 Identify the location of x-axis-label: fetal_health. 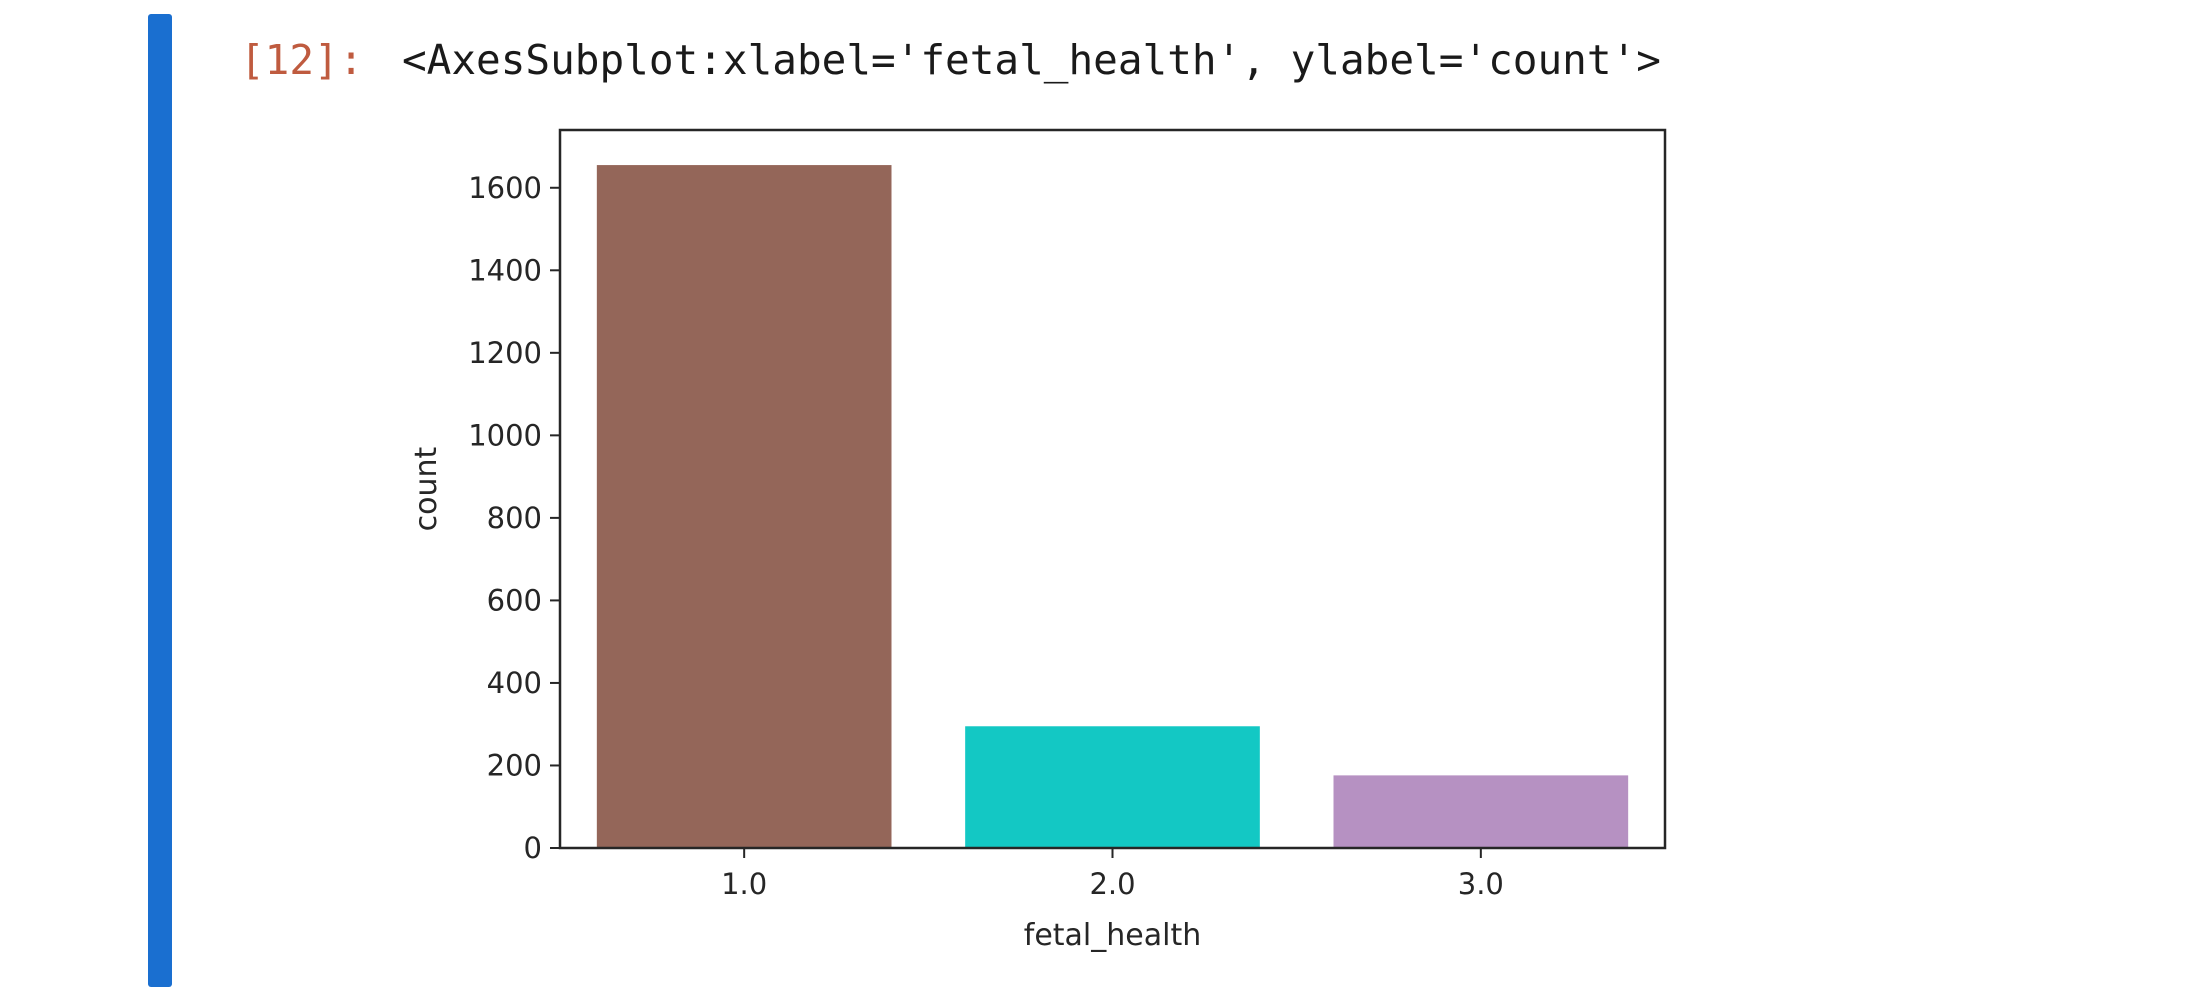
(1112, 935).